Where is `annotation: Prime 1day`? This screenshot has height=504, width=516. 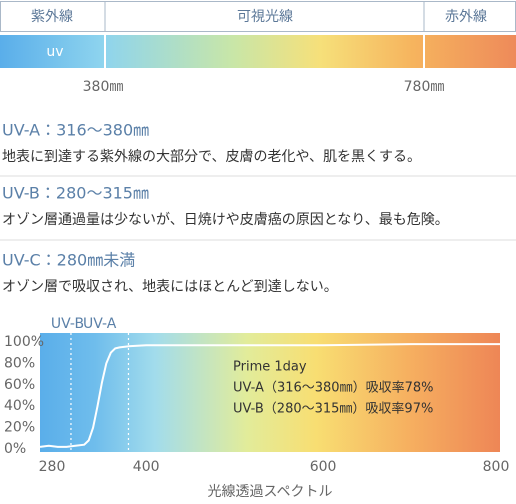 annotation: Prime 1day is located at coordinates (270, 367).